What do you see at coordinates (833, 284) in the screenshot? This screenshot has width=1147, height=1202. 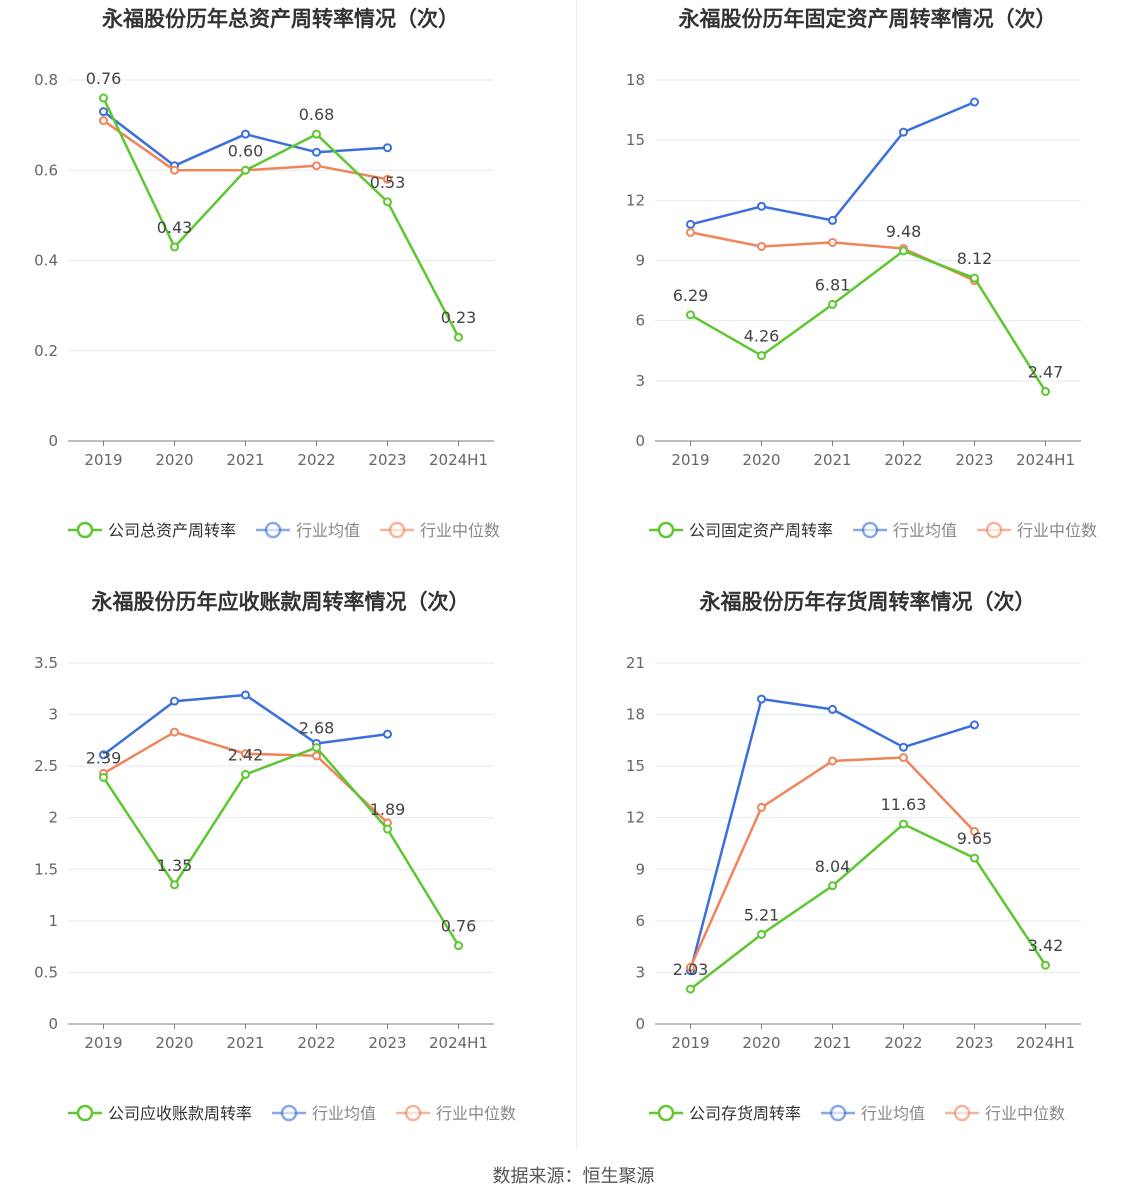 I see `data-label: 6.81` at bounding box center [833, 284].